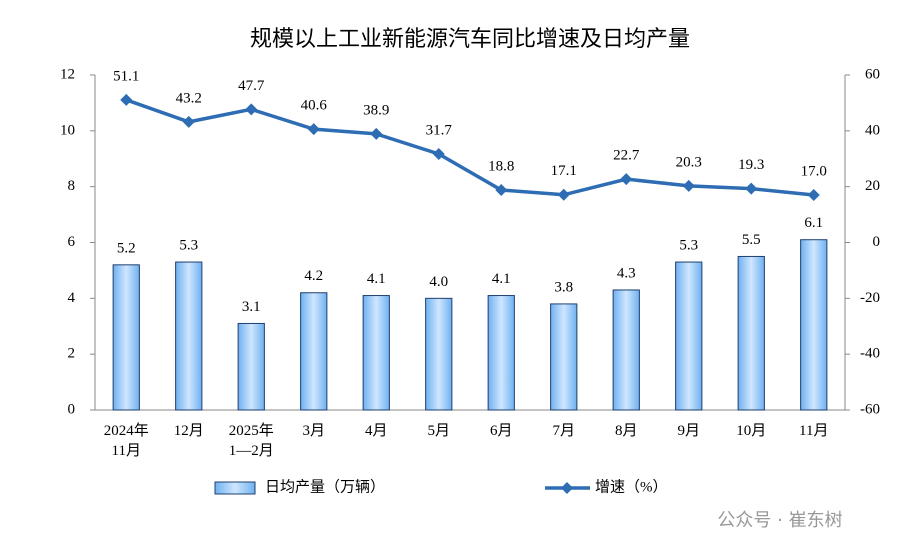 The height and width of the screenshot is (556, 900). What do you see at coordinates (631, 486) in the screenshot?
I see `legend-label: 增速（%）` at bounding box center [631, 486].